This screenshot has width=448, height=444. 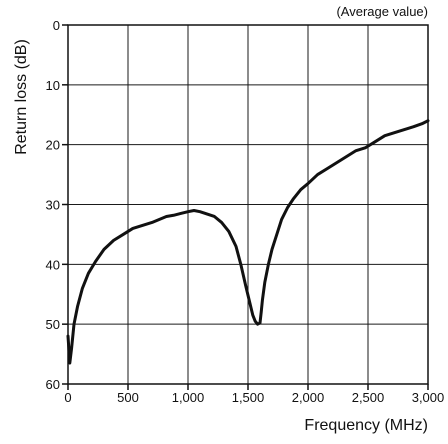 I want to click on x-axis: 0 500 1,000 1,500 2,000 2,500 3,000, so click(x=254, y=394).